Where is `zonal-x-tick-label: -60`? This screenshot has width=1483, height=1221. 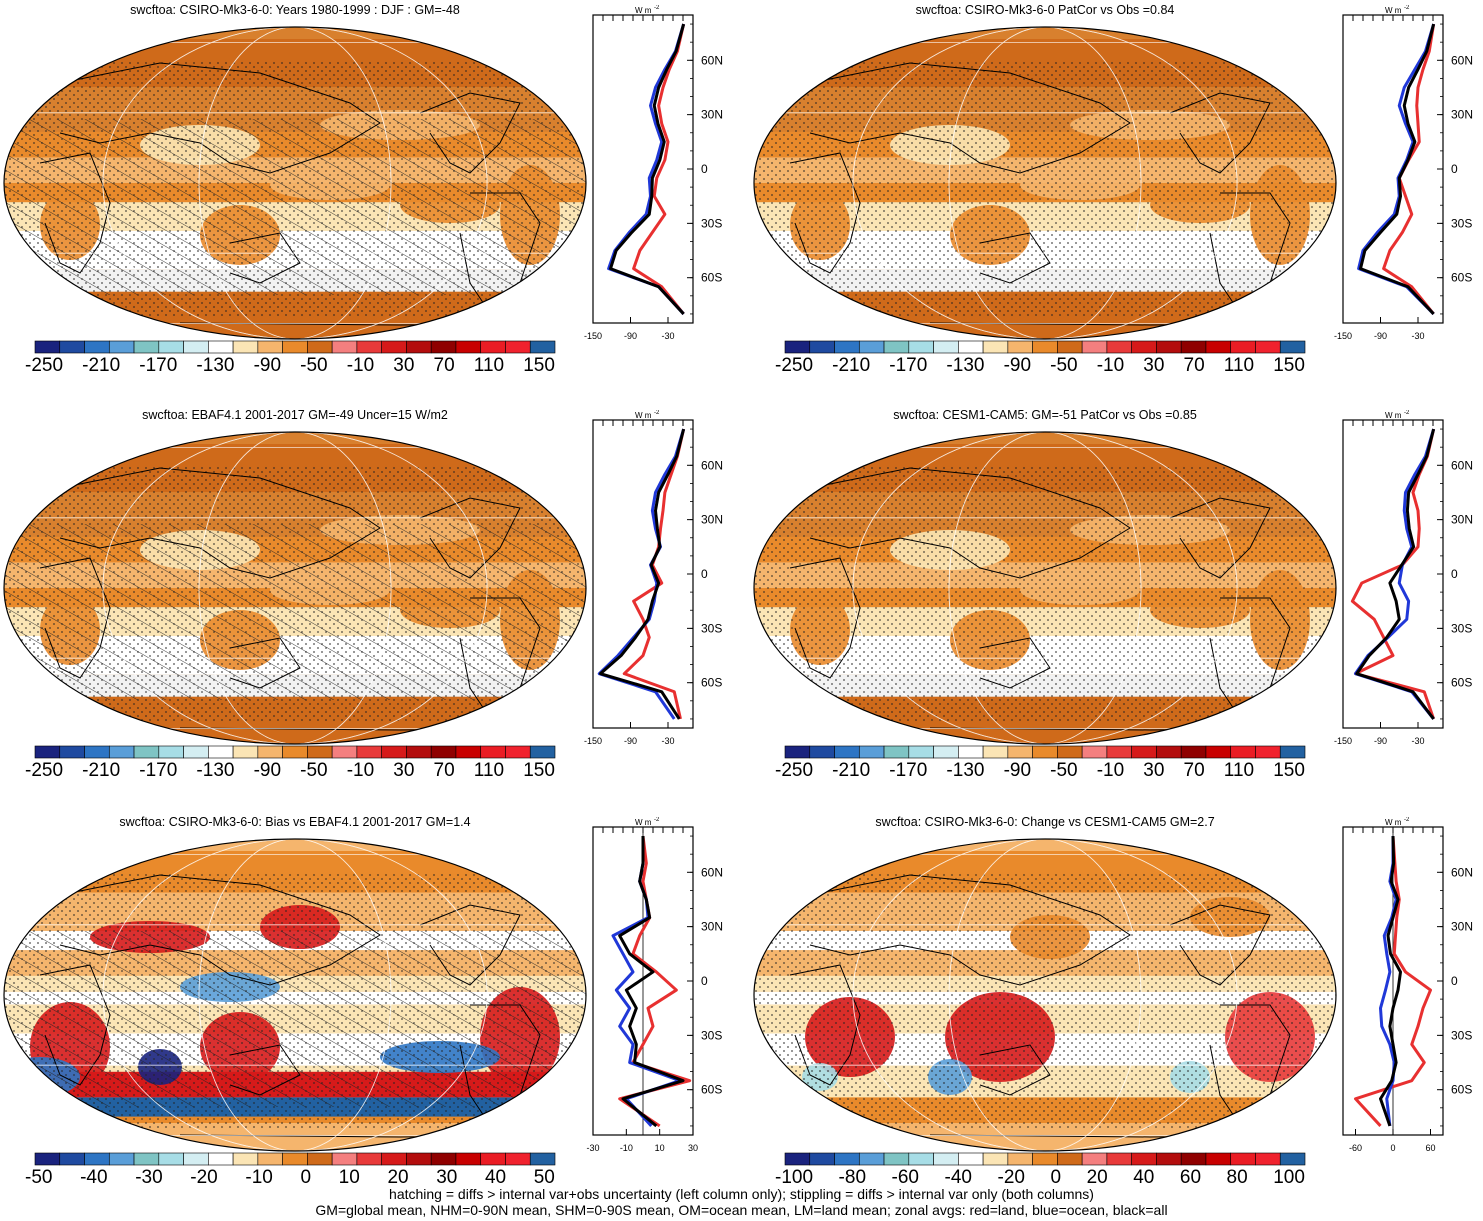
zonal-x-tick-label: -60 is located at coordinates (1355, 1148).